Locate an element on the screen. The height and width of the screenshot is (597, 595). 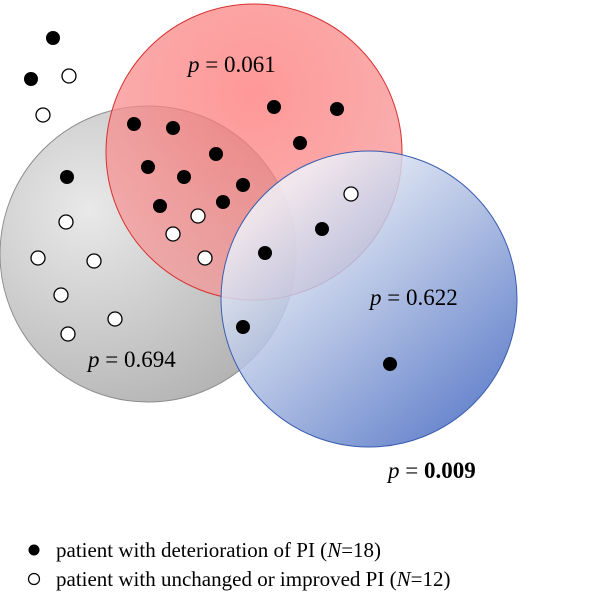
legend-label-deteriorated: patient with deterioration of PI (N=18) is located at coordinates (218, 550).